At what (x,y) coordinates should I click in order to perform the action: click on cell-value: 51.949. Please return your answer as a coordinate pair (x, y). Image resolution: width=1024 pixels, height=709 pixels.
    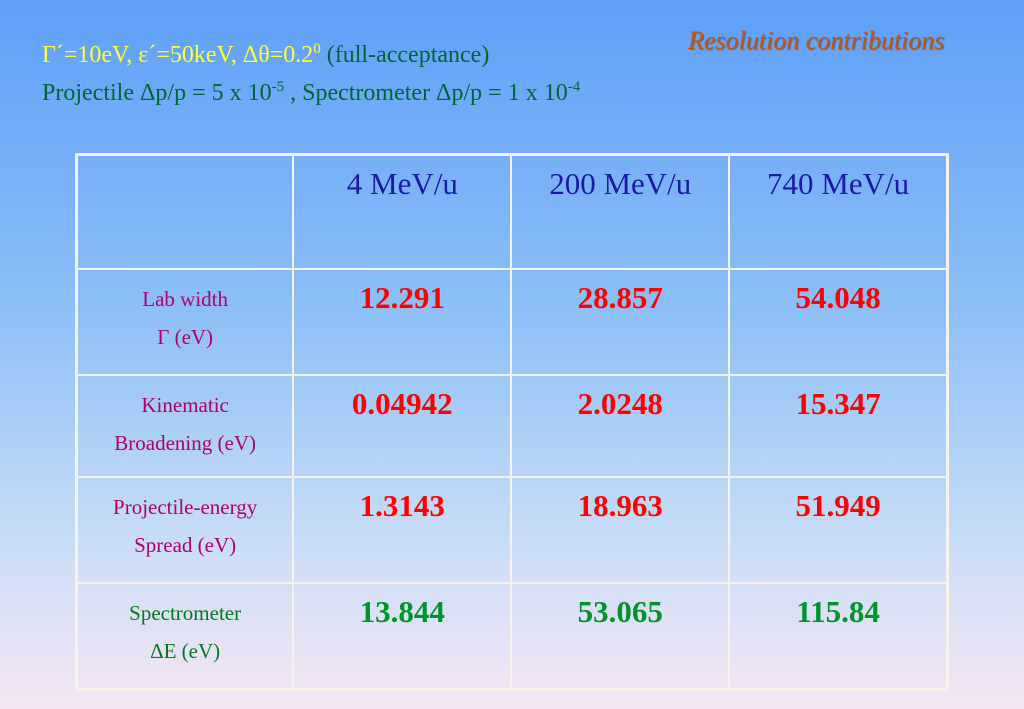
    Looking at the image, I should click on (838, 505).